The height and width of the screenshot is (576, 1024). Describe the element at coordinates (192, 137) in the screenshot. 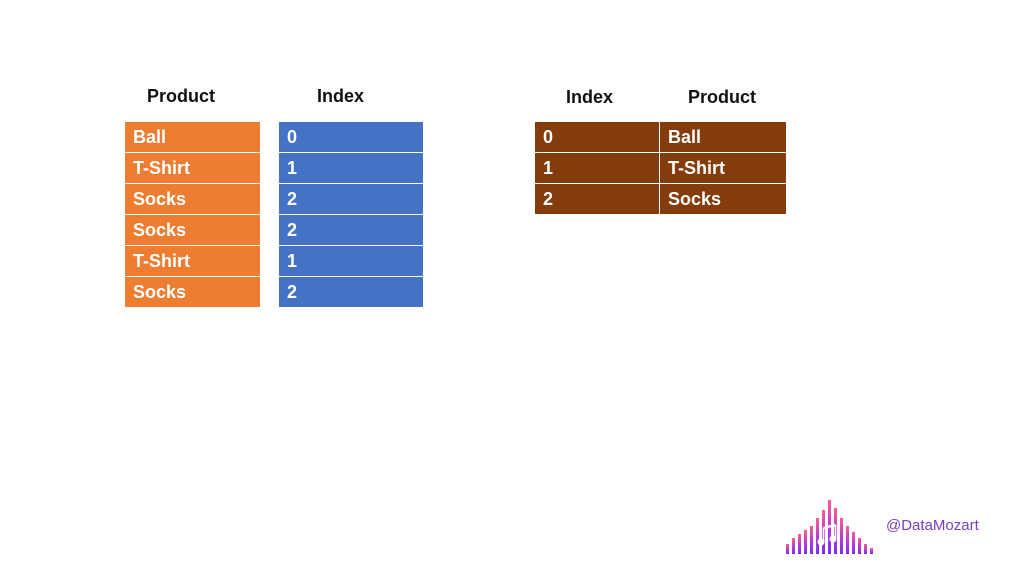

I see `product-cell: Ball` at that location.